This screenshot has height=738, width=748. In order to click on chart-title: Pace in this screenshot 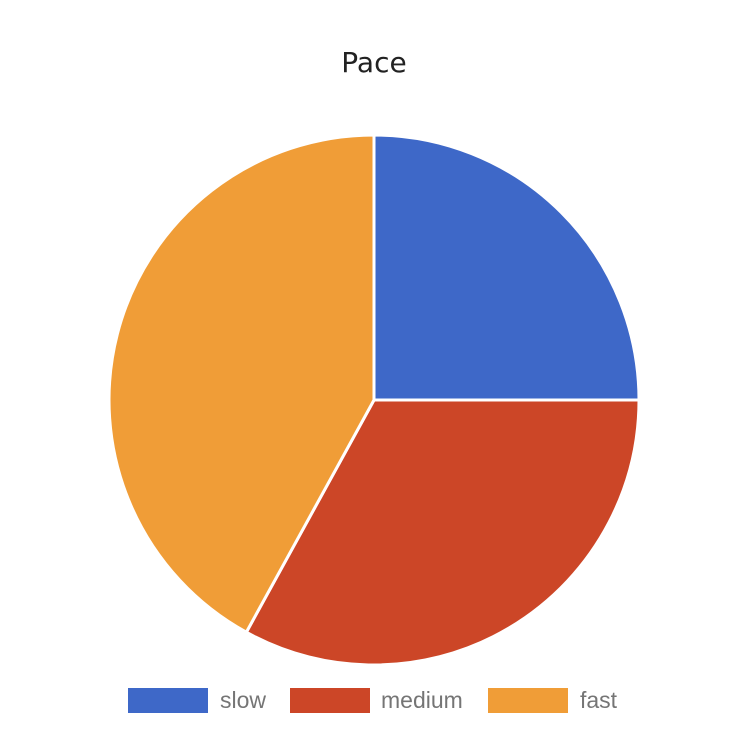, I will do `click(373, 62)`.